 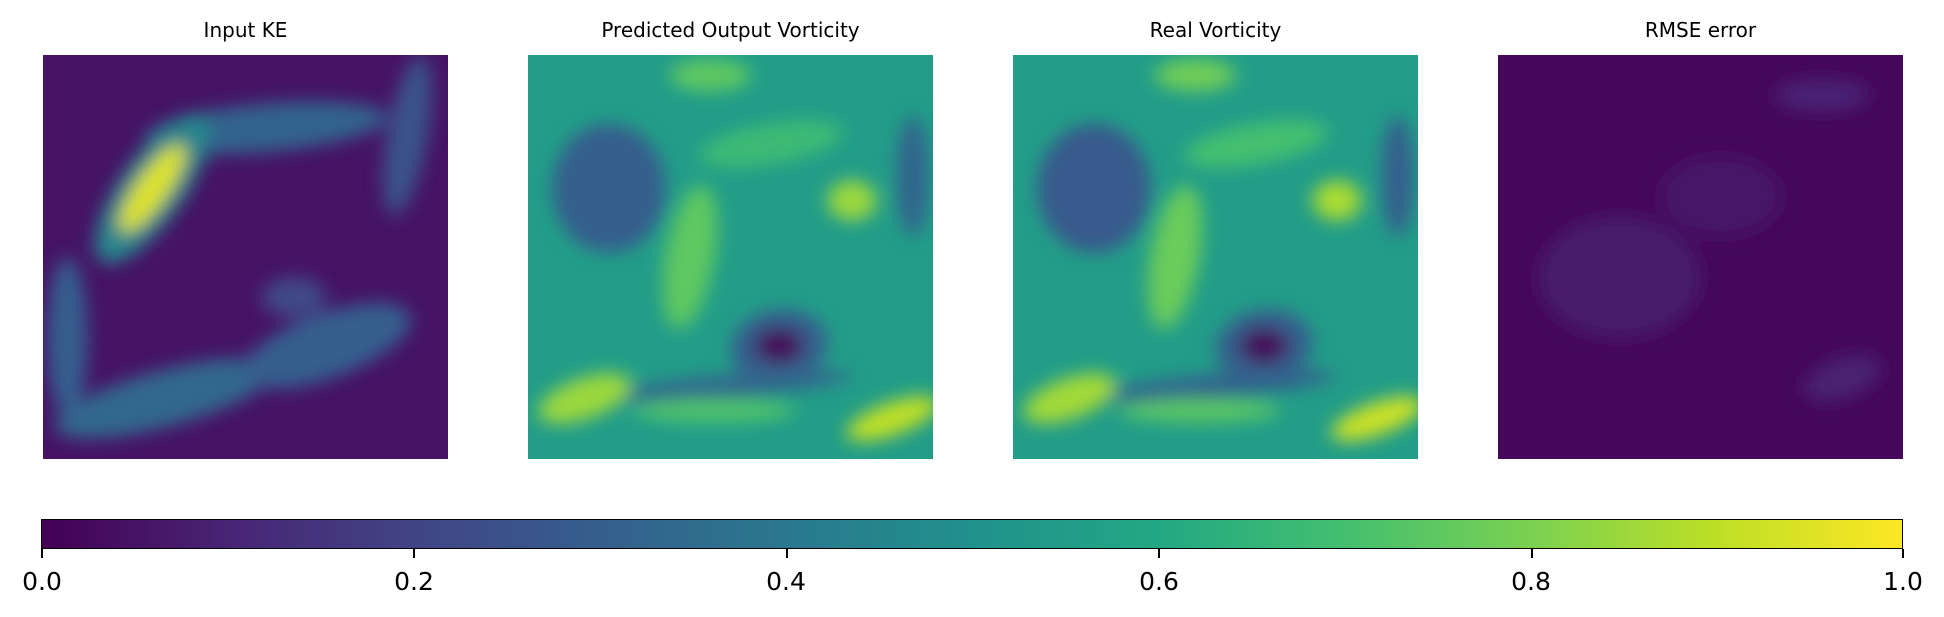 What do you see at coordinates (730, 30) in the screenshot?
I see `panel-title-predicted-vorticity: Predicted Output Vorticity` at bounding box center [730, 30].